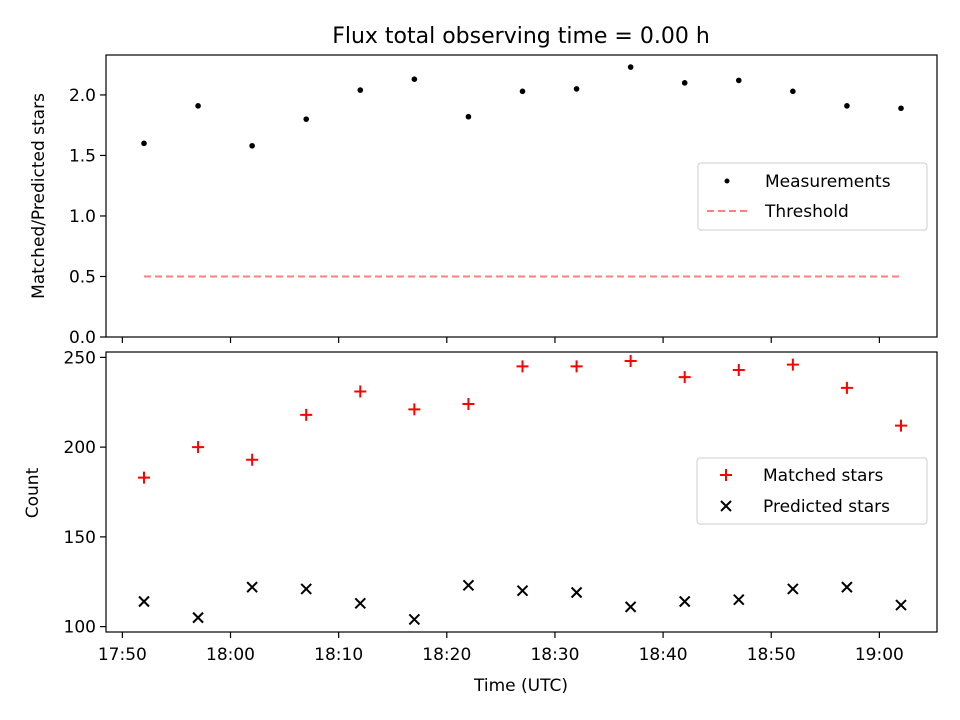 Image resolution: width=960 pixels, height=720 pixels. What do you see at coordinates (500, 340) in the screenshot?
I see `top-x-ticks` at bounding box center [500, 340].